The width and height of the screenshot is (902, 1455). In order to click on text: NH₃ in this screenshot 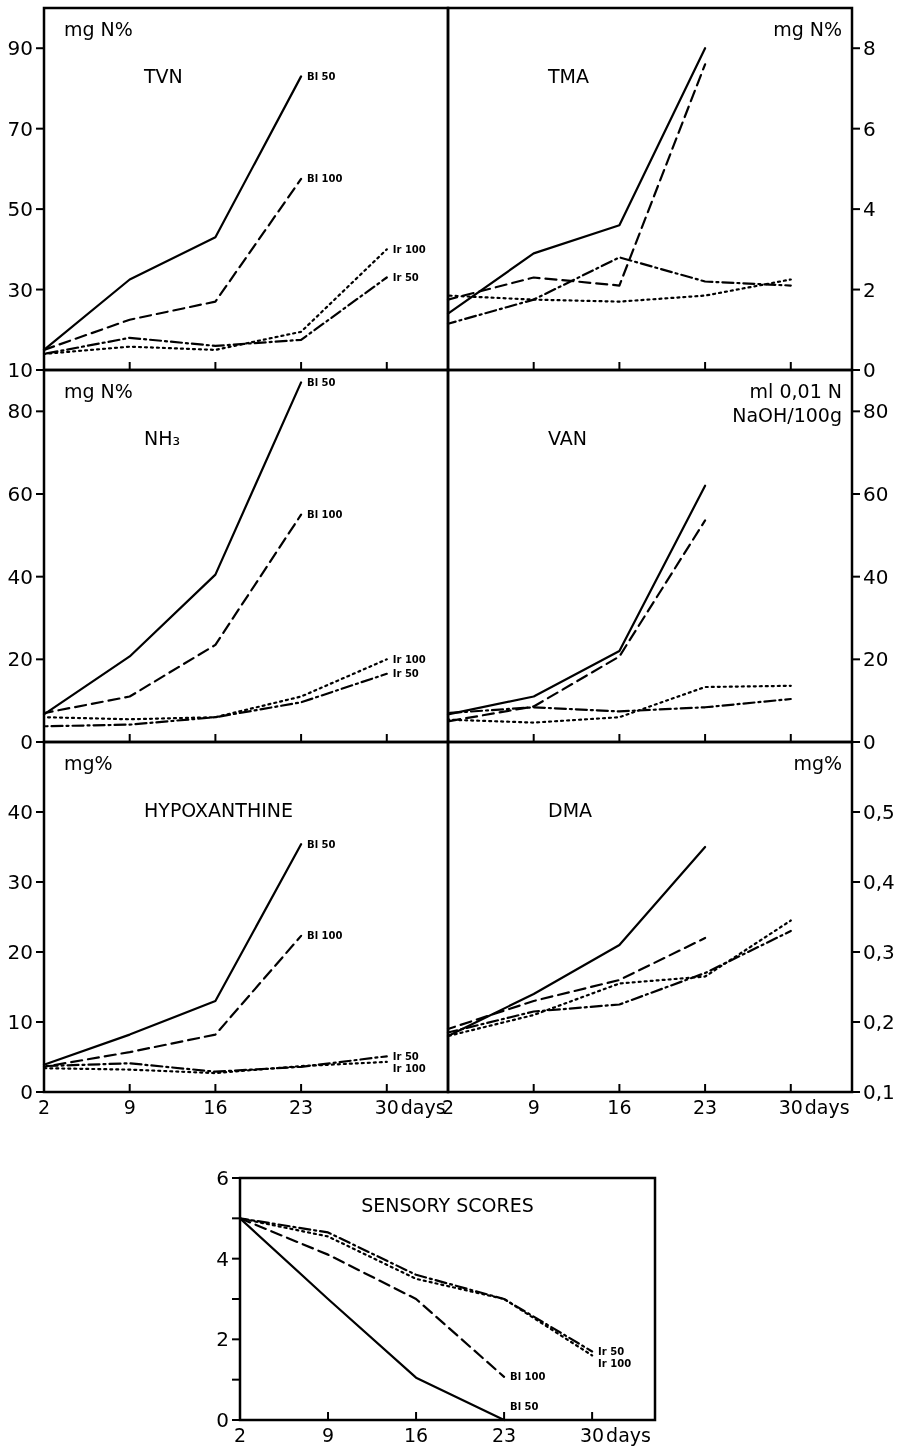, I will do `click(162, 438)`.